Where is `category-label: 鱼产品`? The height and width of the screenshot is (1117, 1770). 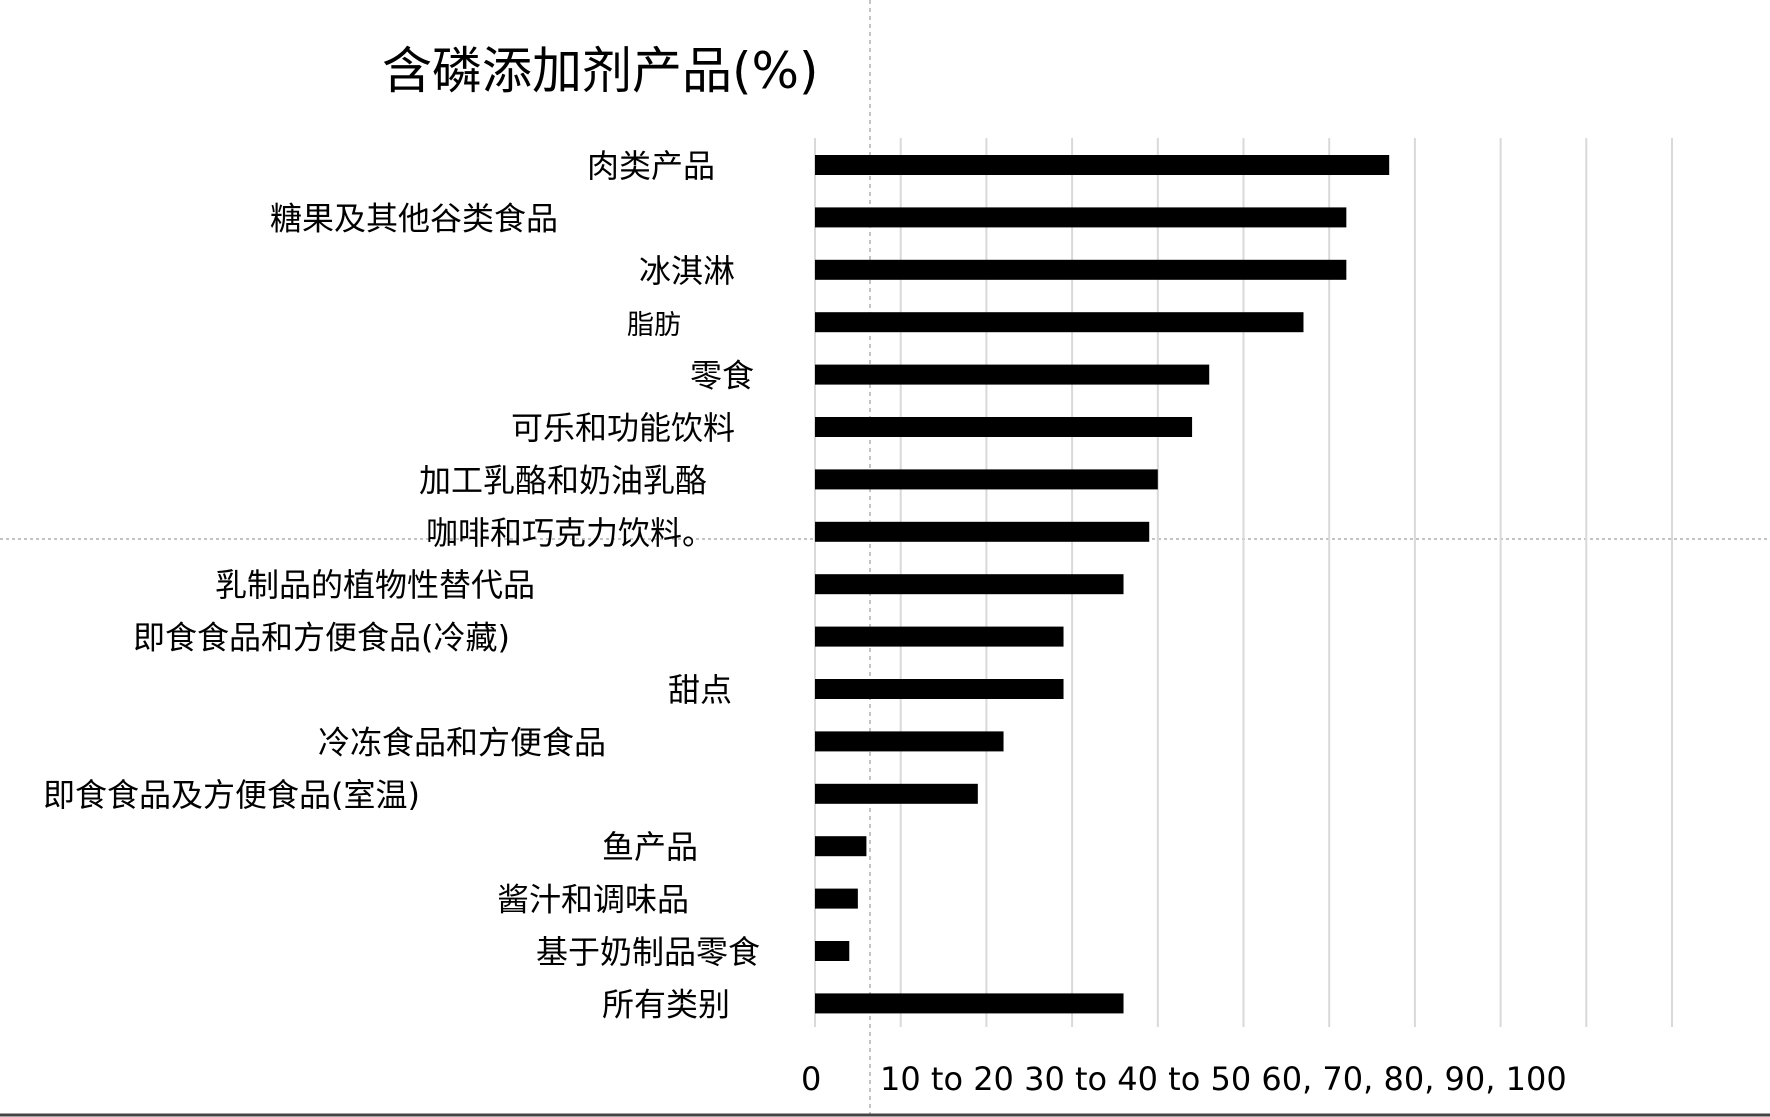 category-label: 鱼产品 is located at coordinates (650, 847).